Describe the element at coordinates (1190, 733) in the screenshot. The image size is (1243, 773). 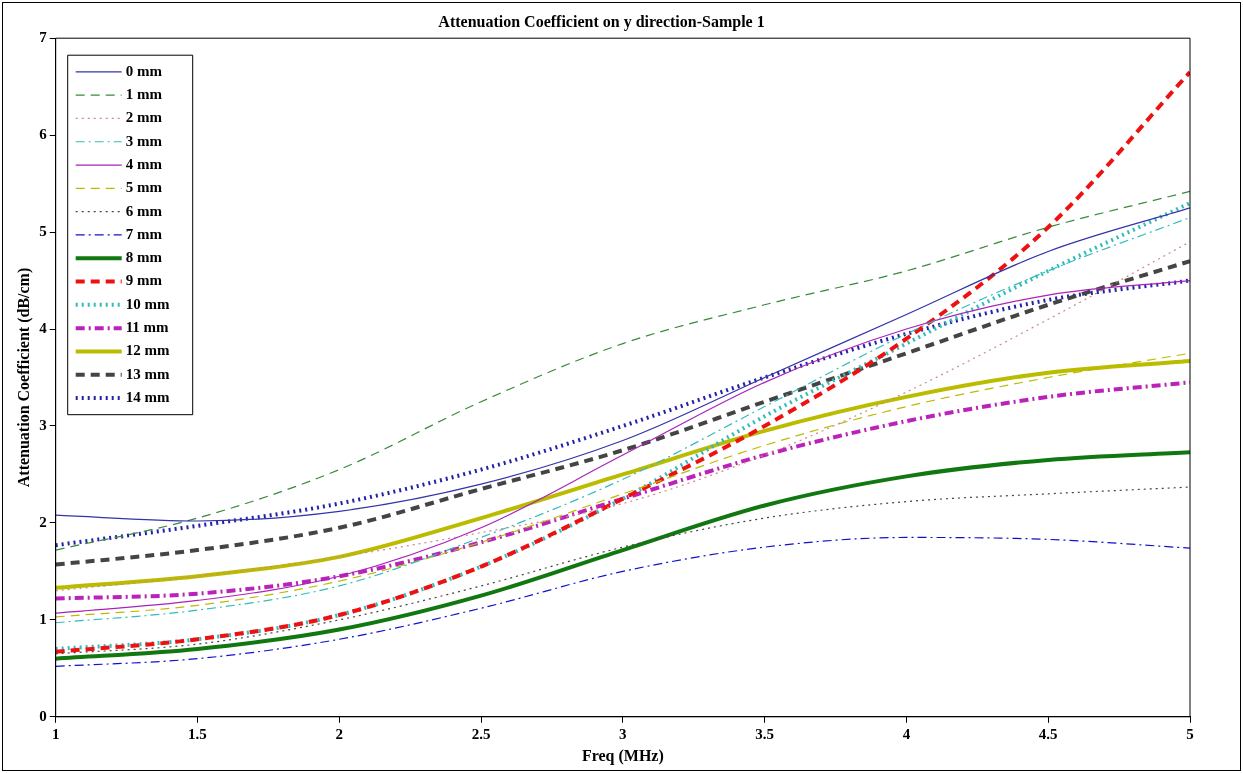
I see `x-tick-label: 5` at that location.